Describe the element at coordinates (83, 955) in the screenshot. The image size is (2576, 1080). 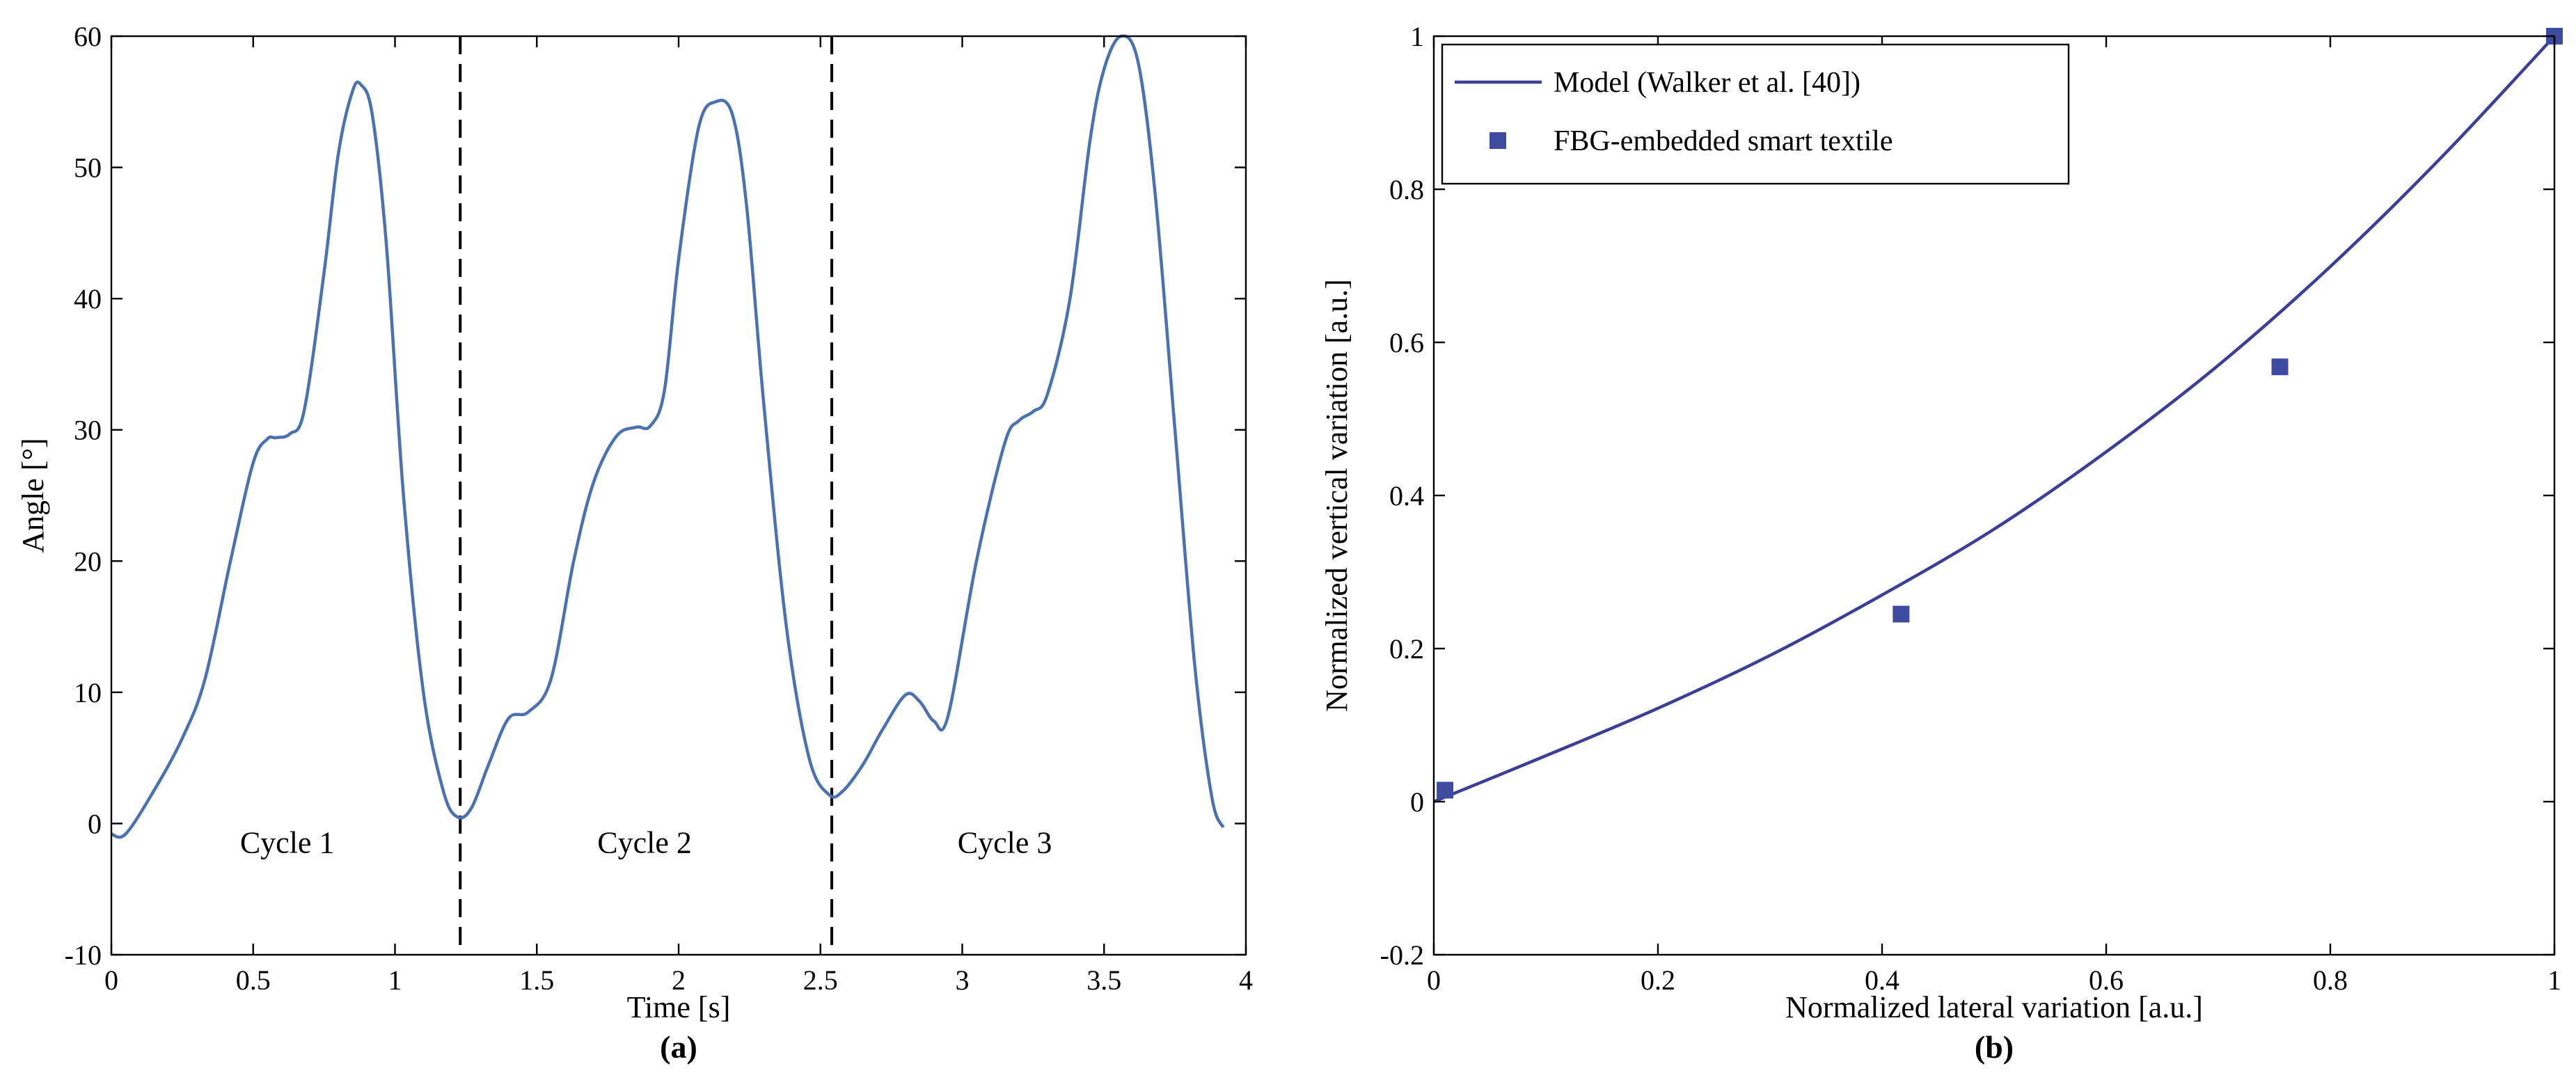
I see `a-ytick-label: -10` at that location.